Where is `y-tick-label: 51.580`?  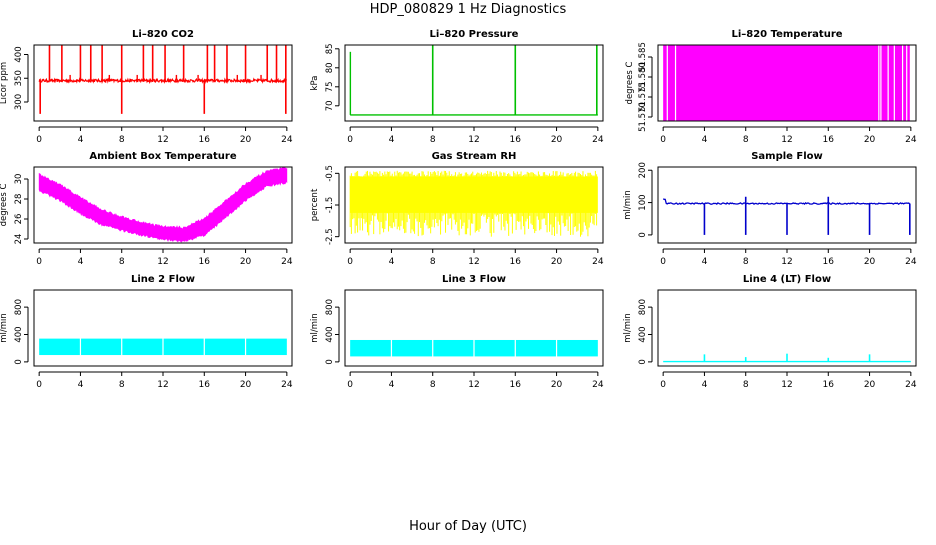 y-tick-label: 51.580 is located at coordinates (643, 77).